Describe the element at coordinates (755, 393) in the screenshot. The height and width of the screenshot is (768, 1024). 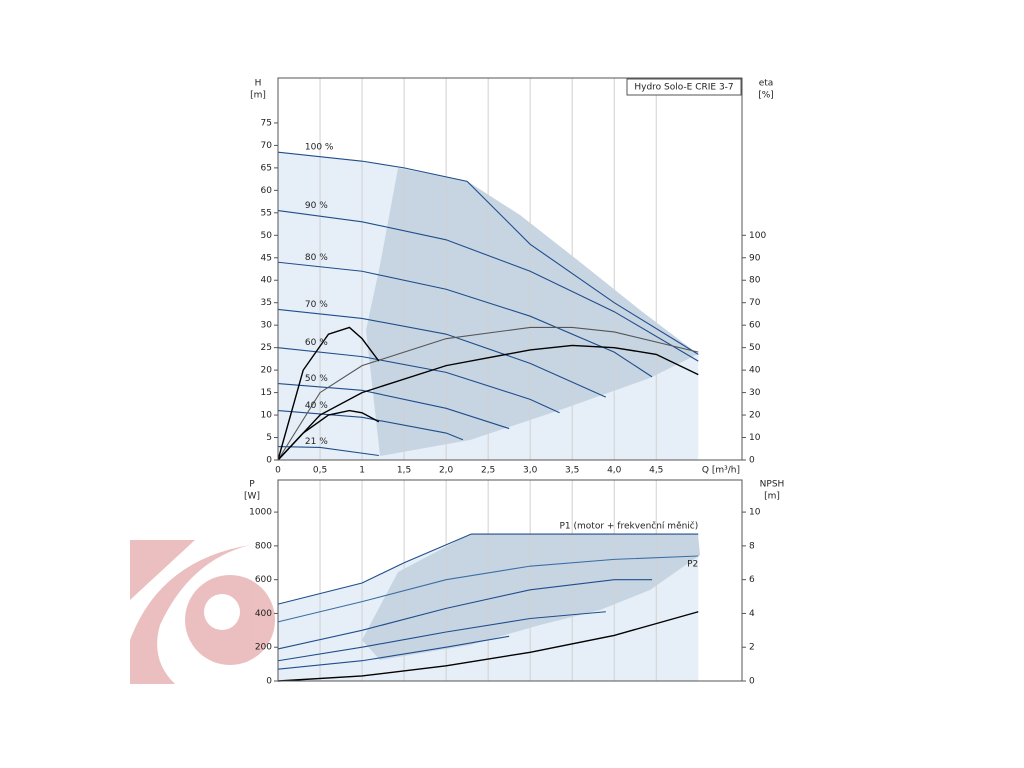
I see `y2-tick-label: 30` at that location.